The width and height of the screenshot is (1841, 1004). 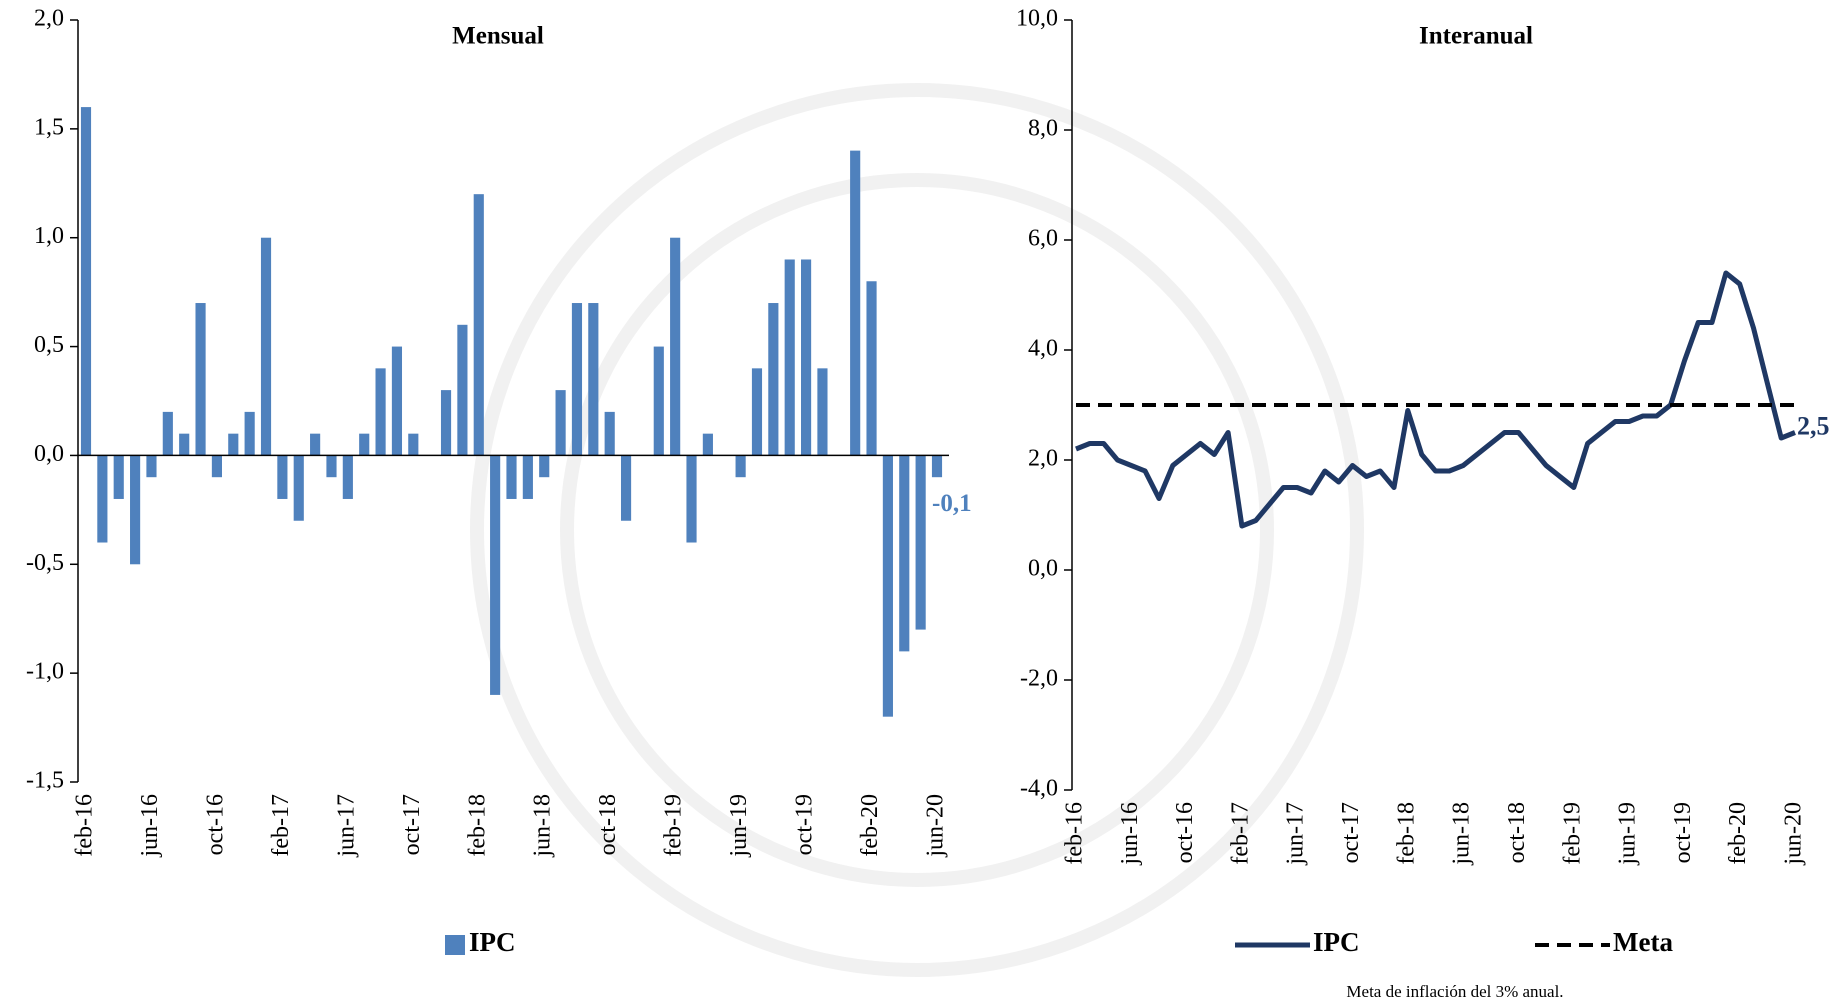 I want to click on y-tick-label: 1,5, so click(x=49, y=127).